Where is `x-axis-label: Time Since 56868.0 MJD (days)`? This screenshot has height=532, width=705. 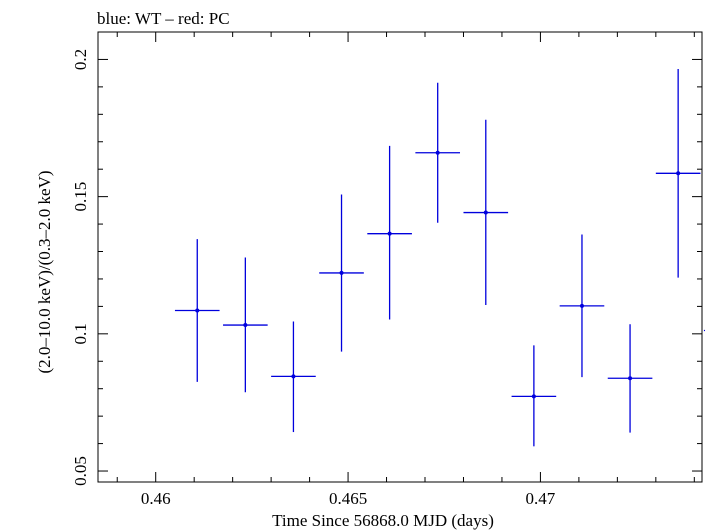 x-axis-label: Time Since 56868.0 MJD (days) is located at coordinates (383, 520).